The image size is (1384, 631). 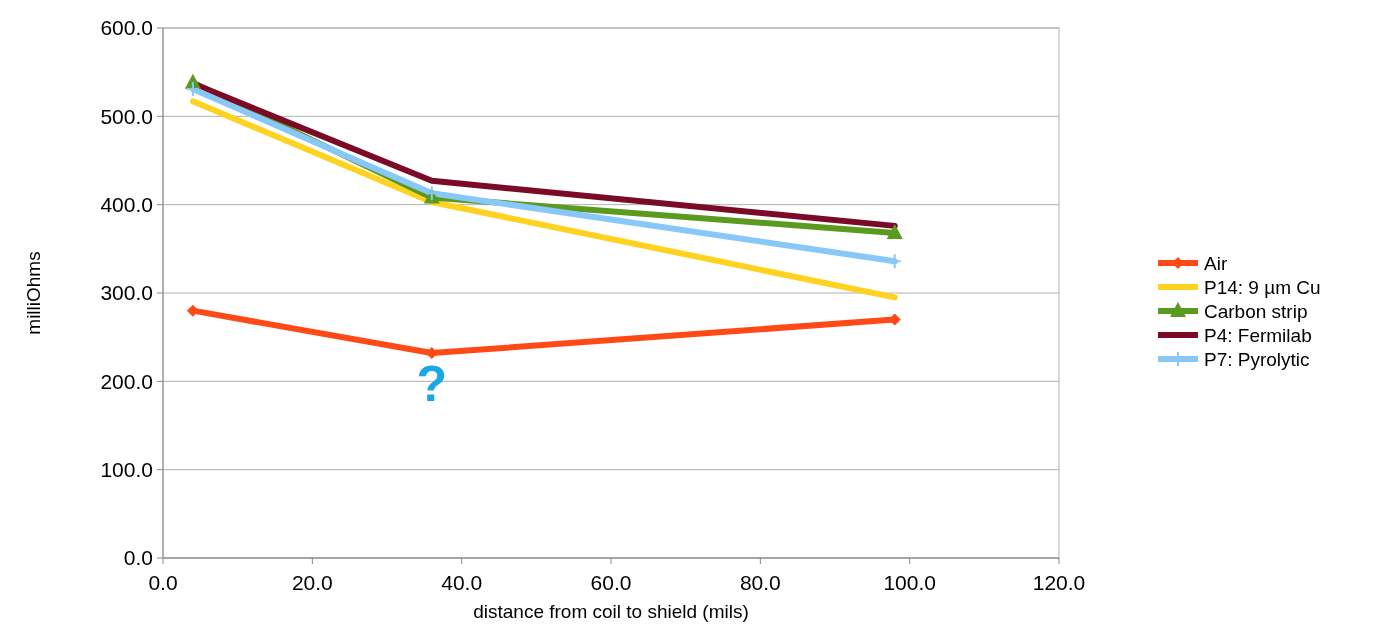 I want to click on legend-label: Carbon strip, so click(x=1256, y=311).